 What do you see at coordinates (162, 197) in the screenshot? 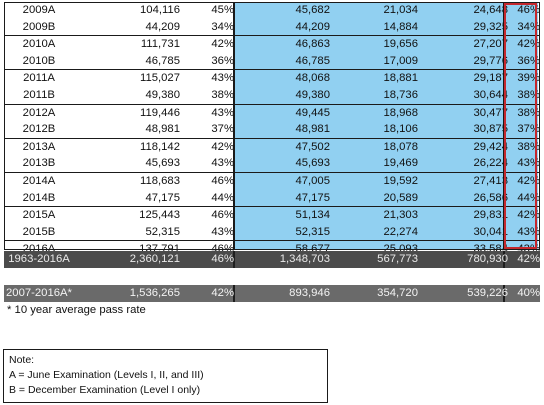
I see `candidates-cell: 47,175` at bounding box center [162, 197].